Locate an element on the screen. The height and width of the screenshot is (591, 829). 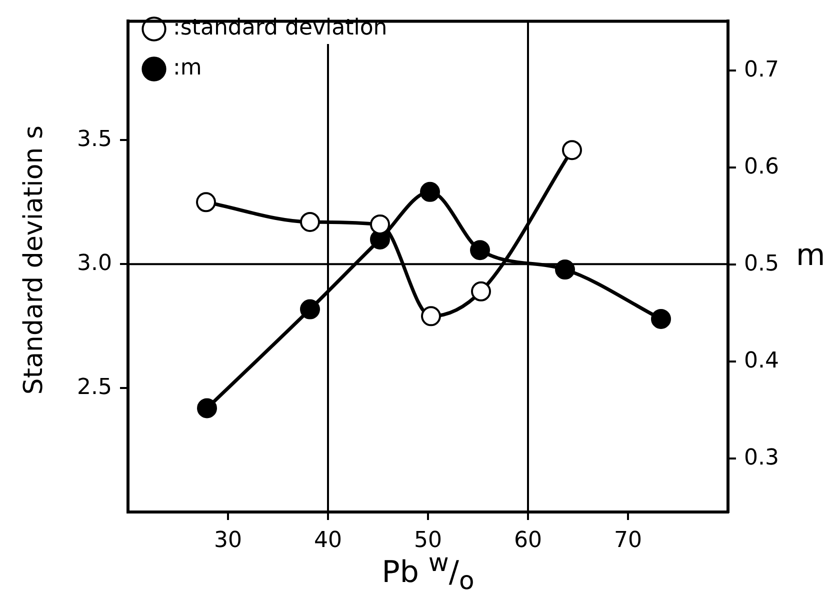
y2-tick-label: 0.4 is located at coordinates (761, 361).